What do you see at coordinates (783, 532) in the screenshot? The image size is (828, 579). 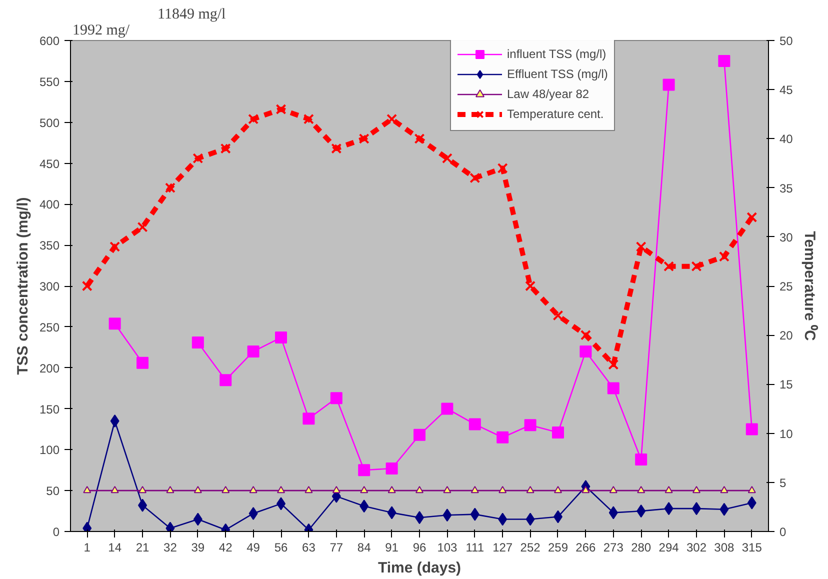 I see `y2-tick-label: 0` at bounding box center [783, 532].